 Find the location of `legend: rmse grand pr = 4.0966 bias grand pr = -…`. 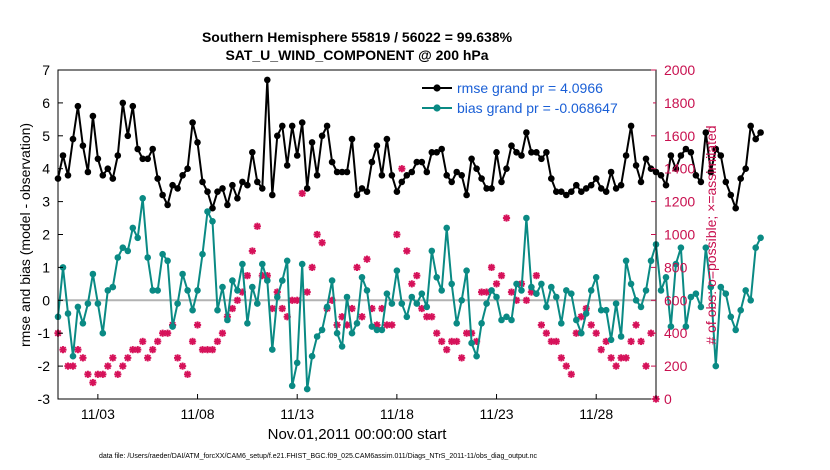

legend: rmse grand pr = 4.0966 bias grand pr = -… is located at coordinates (536, 97).